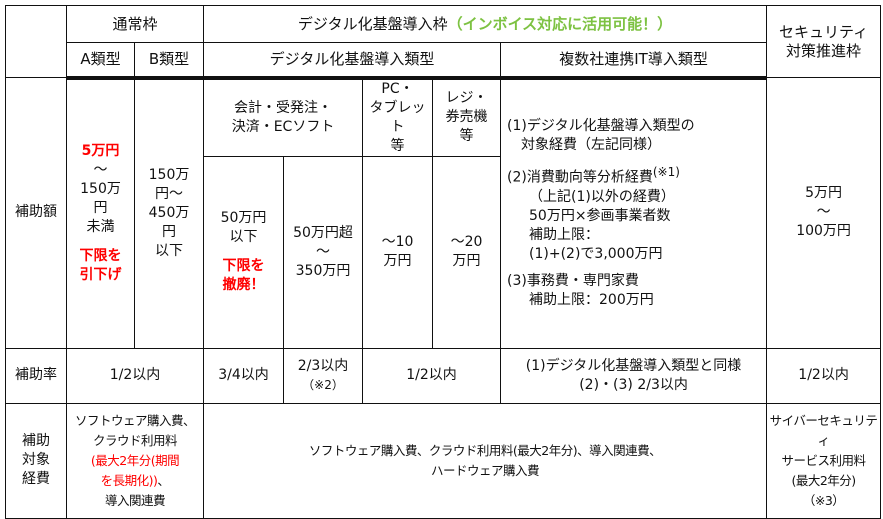  I want to click on pc-tablet-header: PC・ タブレット 等, so click(398, 117).